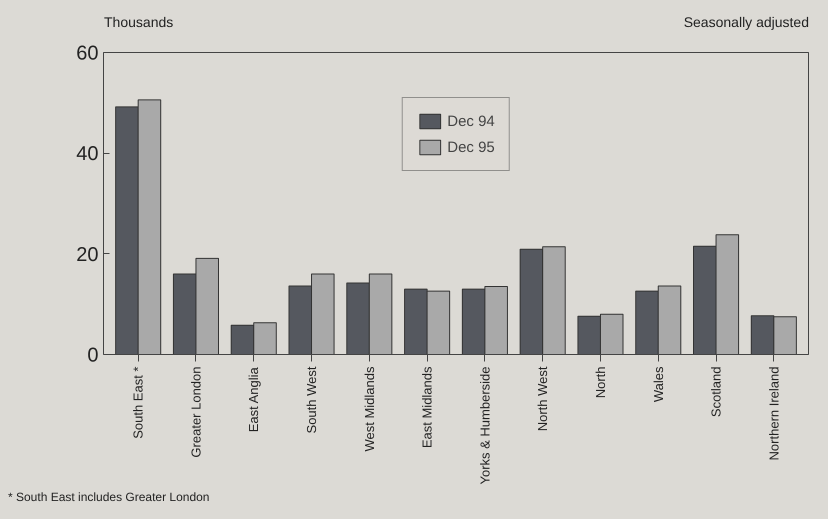 This screenshot has width=828, height=519. What do you see at coordinates (746, 22) in the screenshot?
I see `chart-subtitle: Seasonally adjusted` at bounding box center [746, 22].